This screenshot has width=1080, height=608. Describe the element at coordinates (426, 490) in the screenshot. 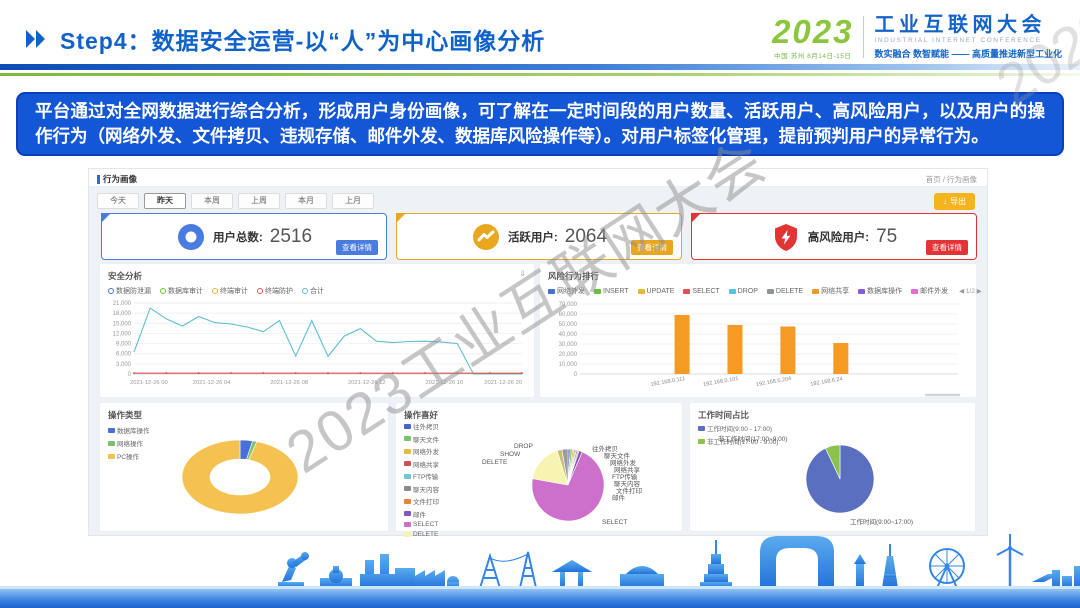

I see `legend-label: 聊天内容` at that location.